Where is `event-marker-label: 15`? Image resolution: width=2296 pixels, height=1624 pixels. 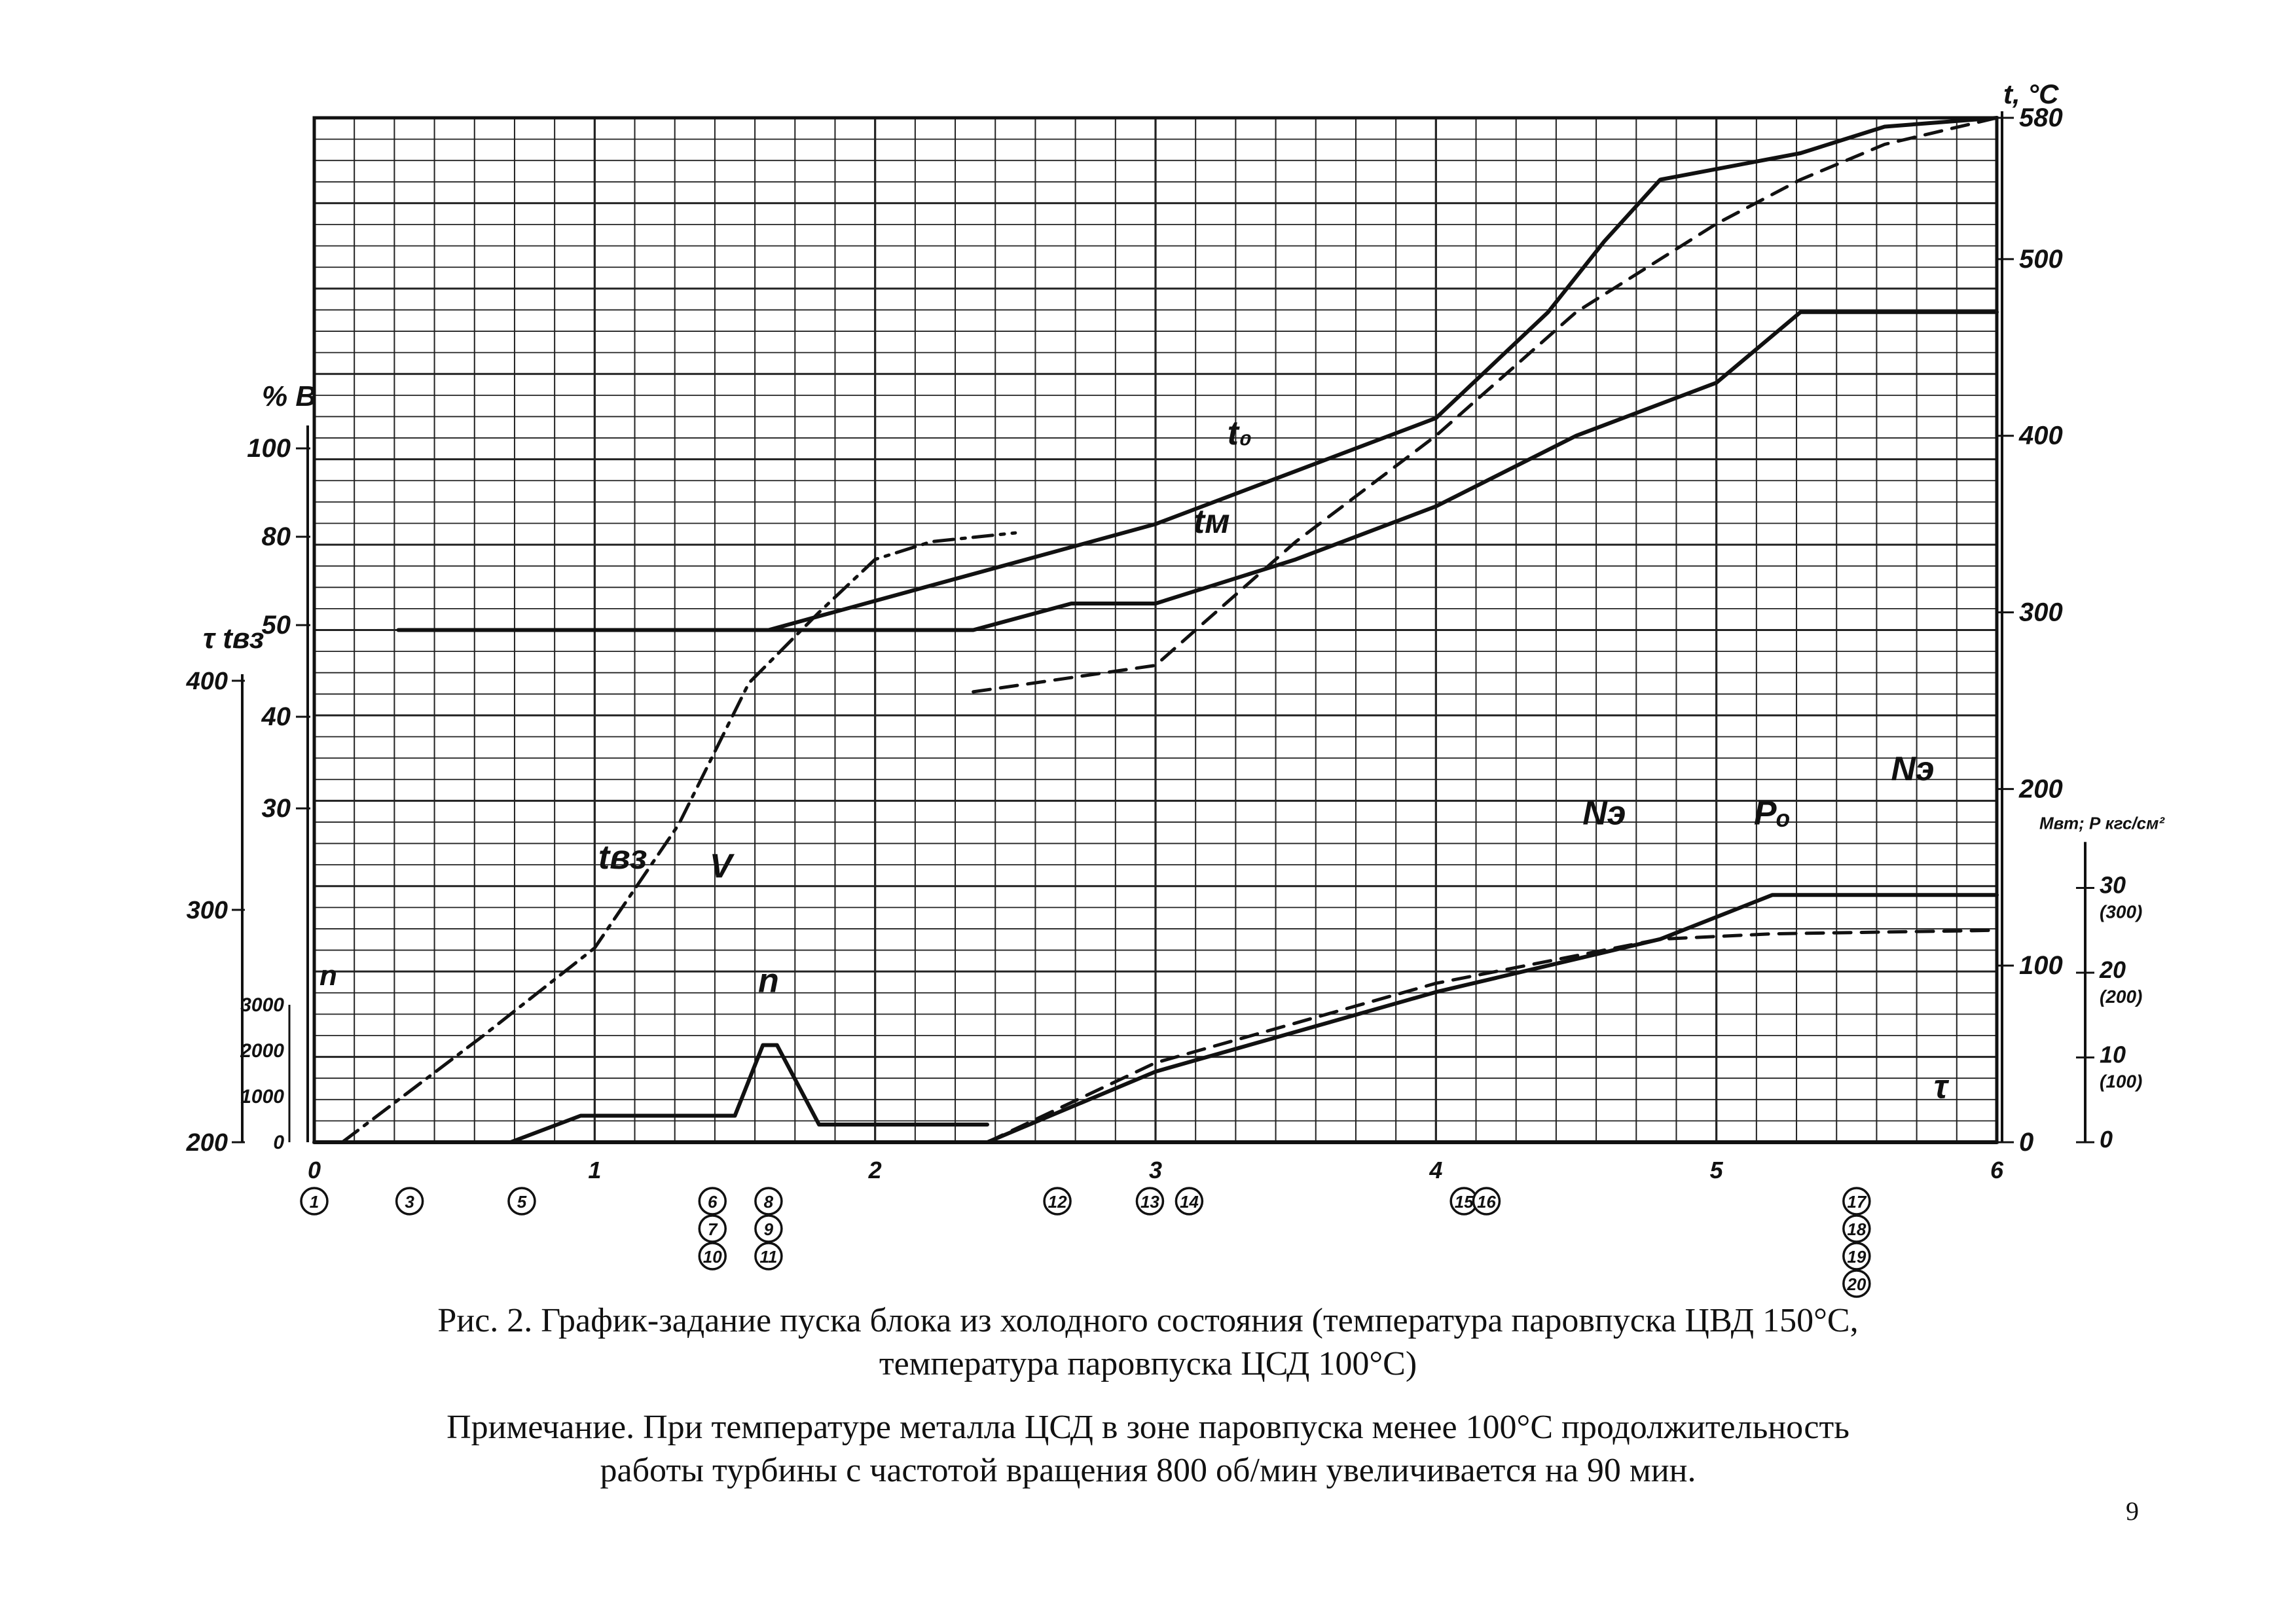 event-marker-label: 15 is located at coordinates (1464, 1202).